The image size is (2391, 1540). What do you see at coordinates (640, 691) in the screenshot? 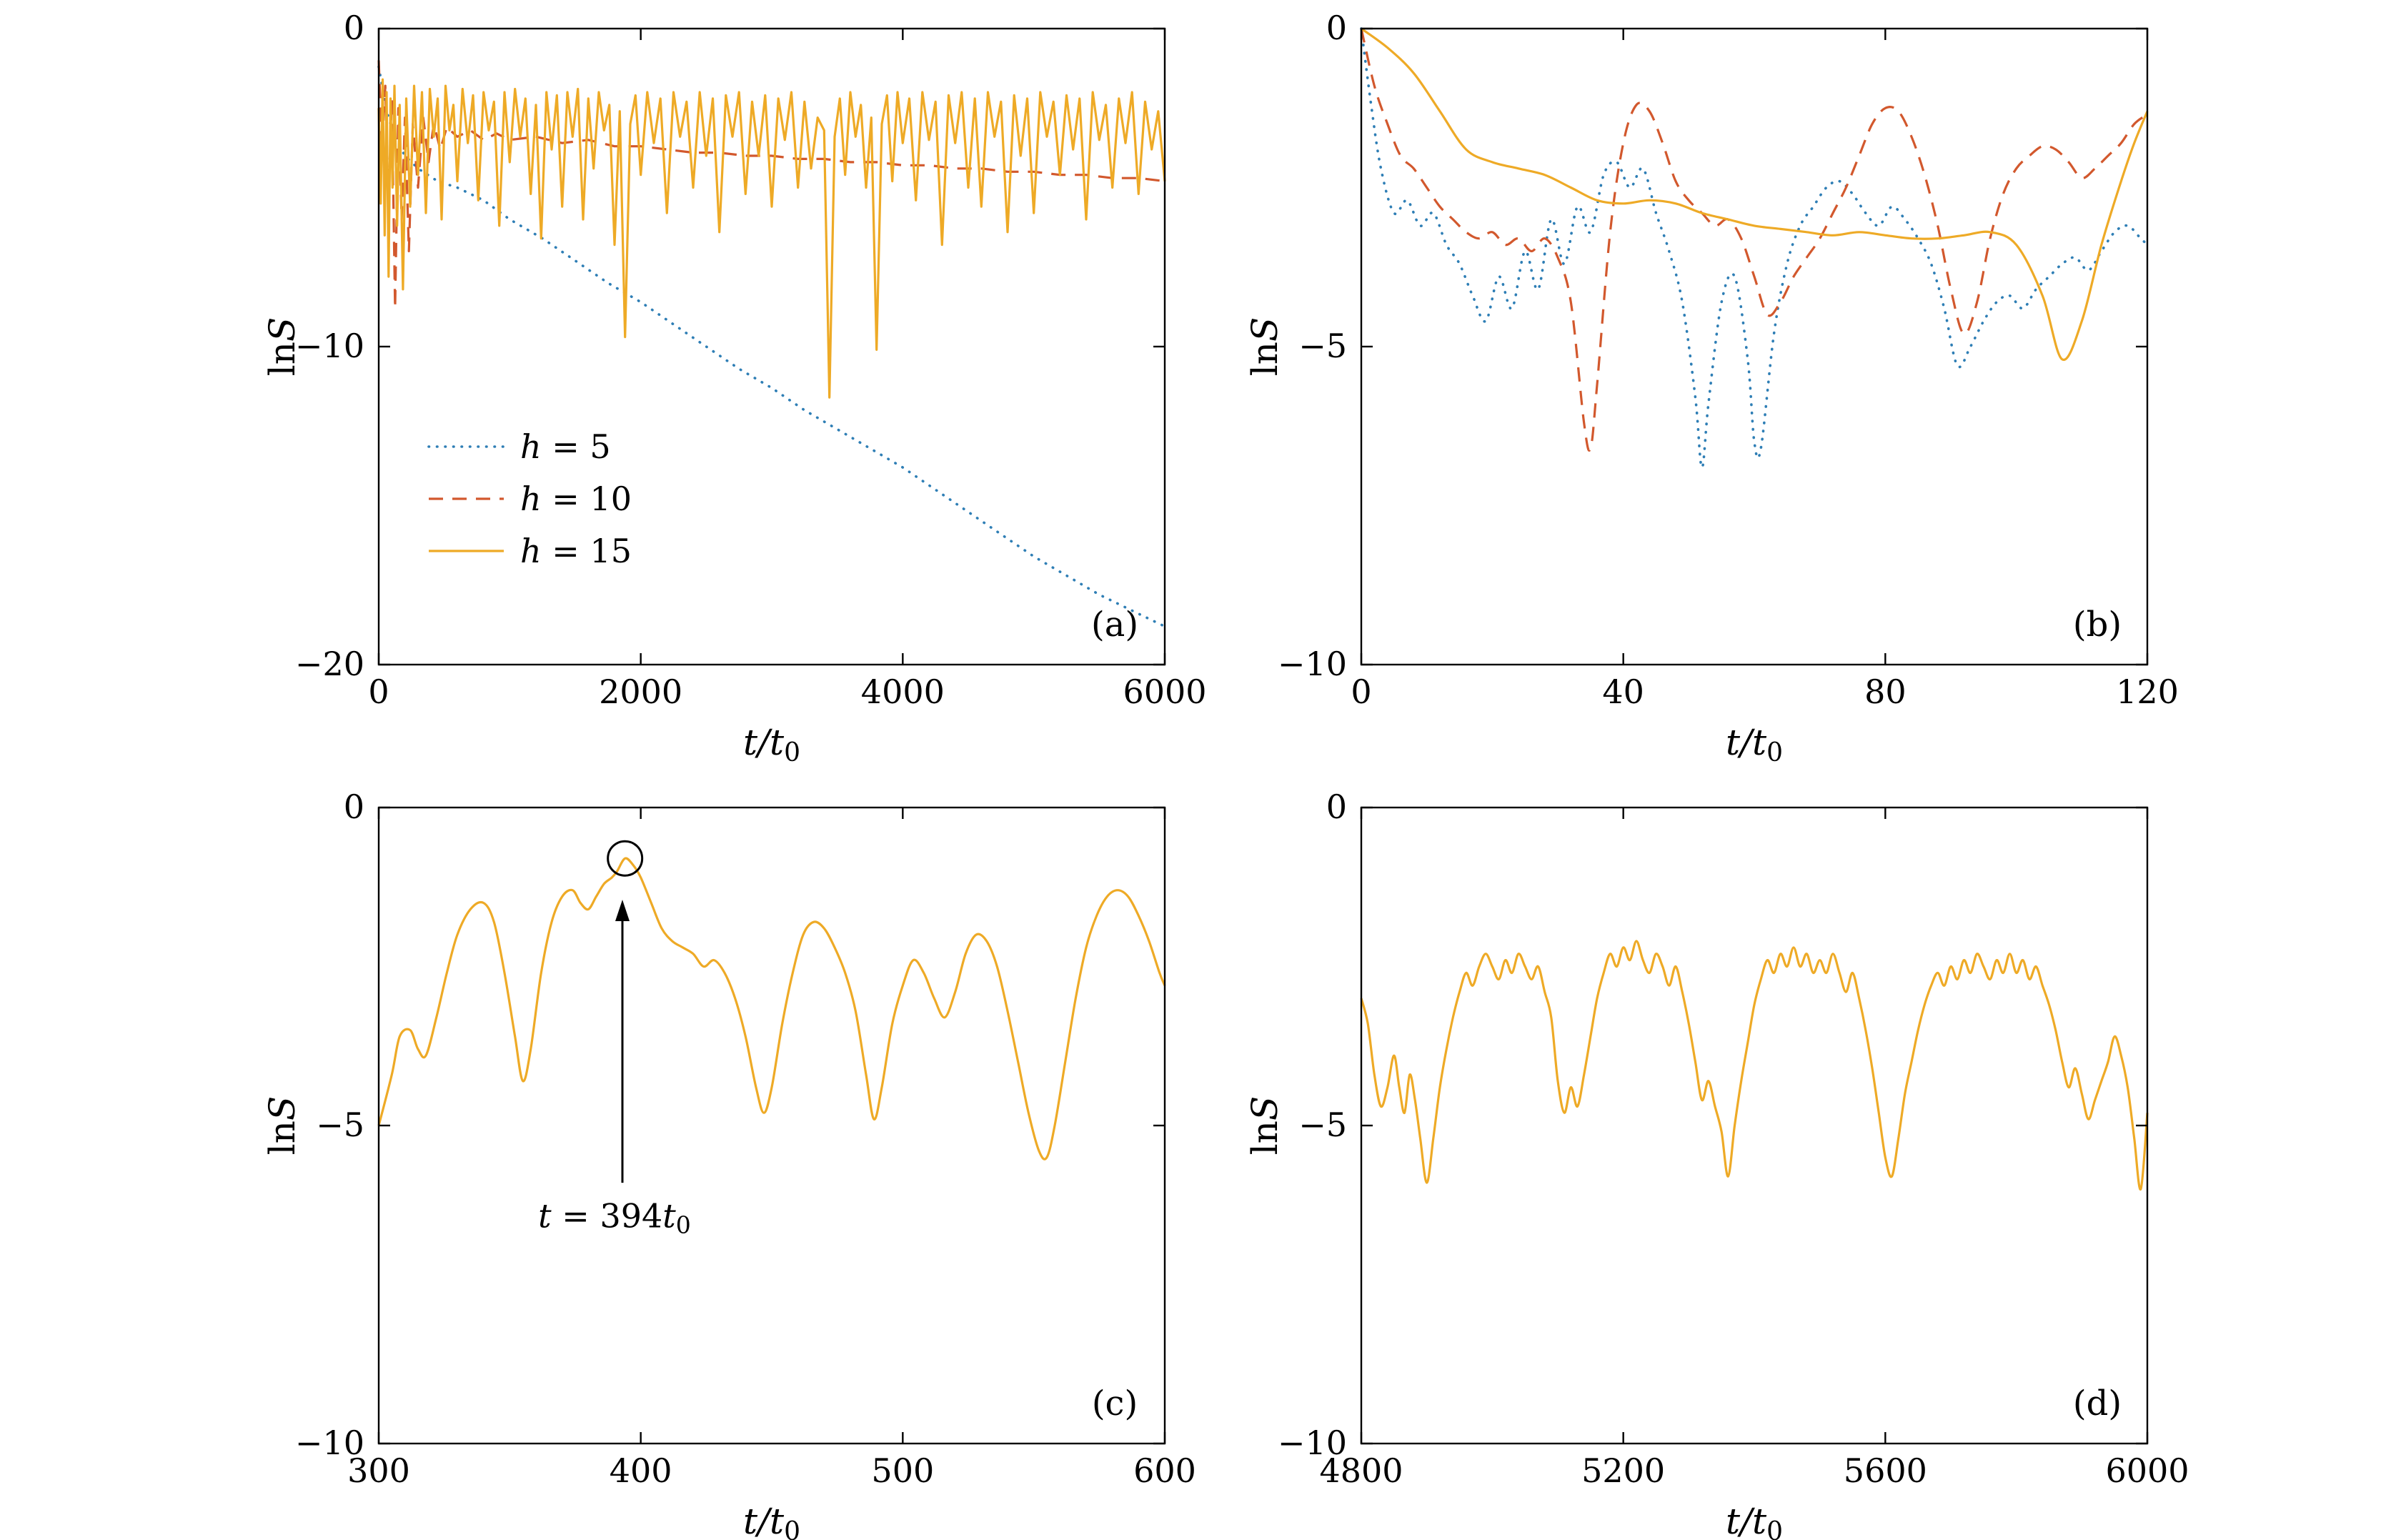
I see `label-text: 2000` at bounding box center [640, 691].